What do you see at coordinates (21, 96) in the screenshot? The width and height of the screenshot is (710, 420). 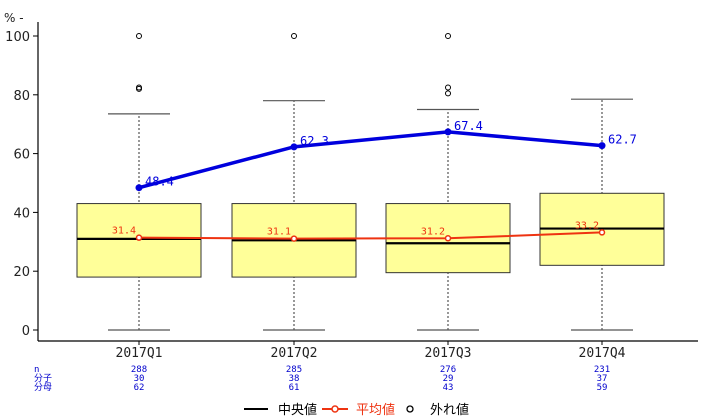 I see `y-tick-label: 80` at bounding box center [21, 96].